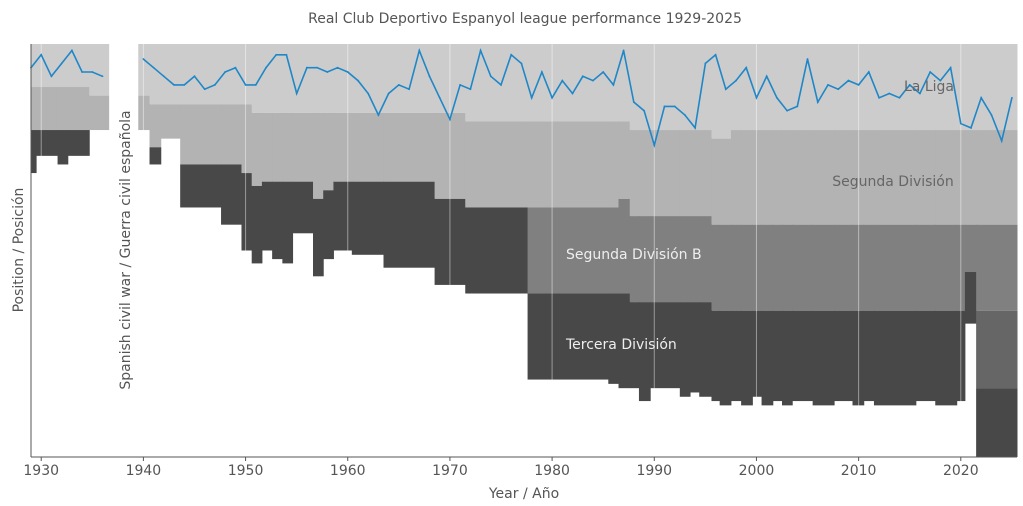  What do you see at coordinates (997, 349) in the screenshot?
I see `band-segunda-rfef` at bounding box center [997, 349].